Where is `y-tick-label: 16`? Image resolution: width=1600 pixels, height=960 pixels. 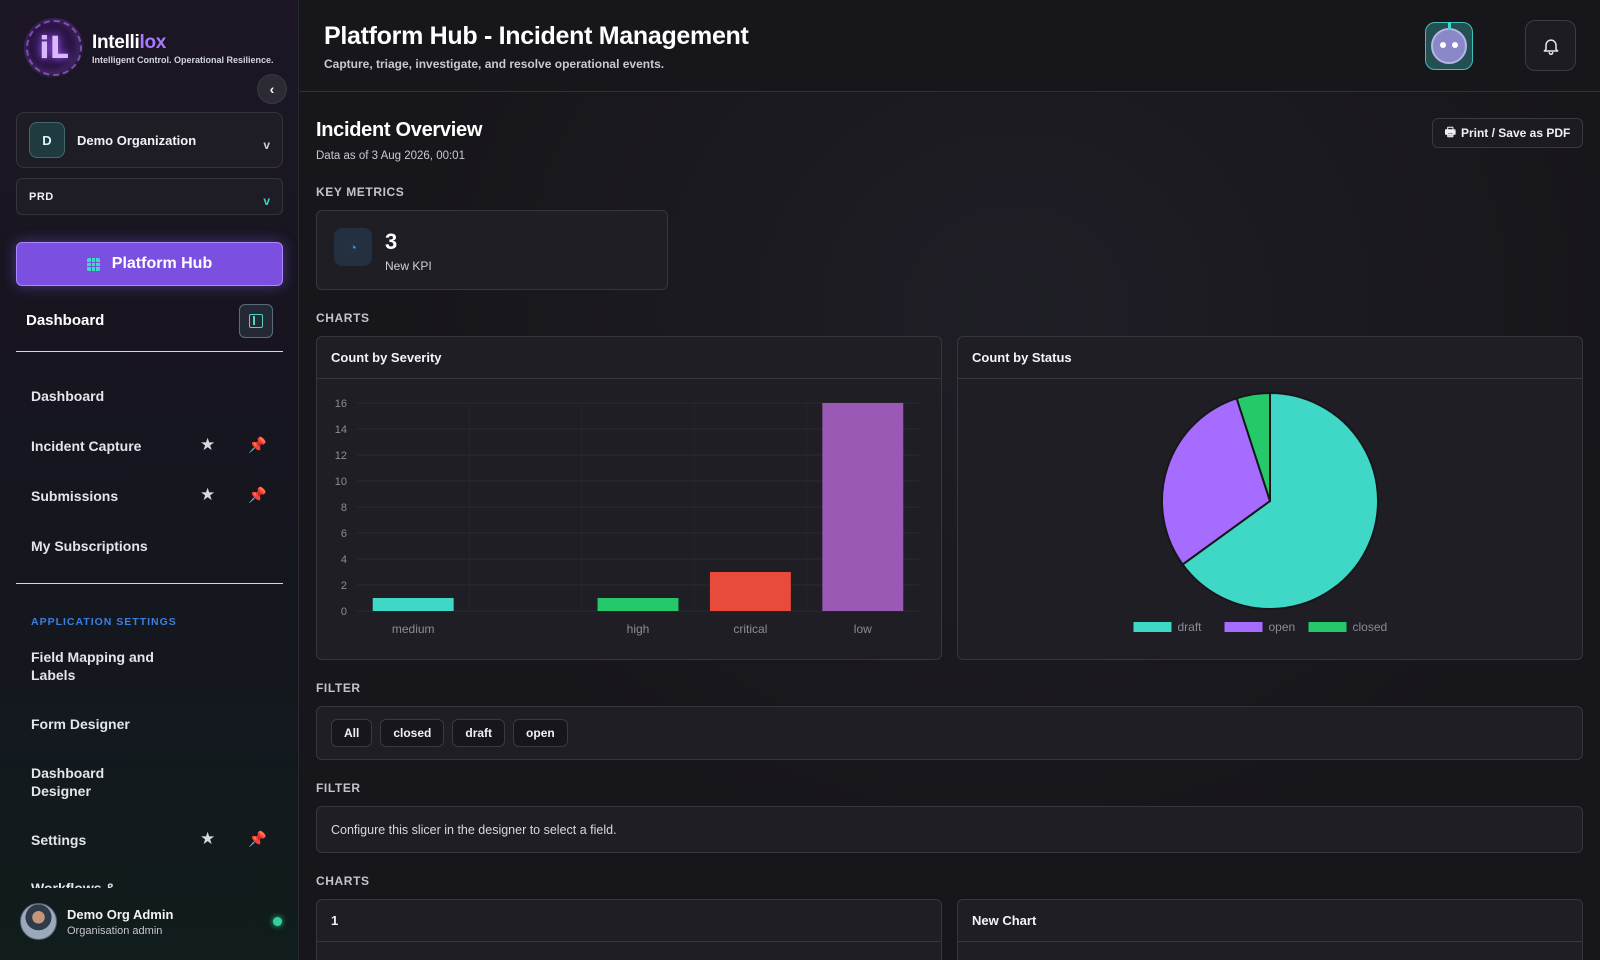 y-tick-label: 16 is located at coordinates (341, 404).